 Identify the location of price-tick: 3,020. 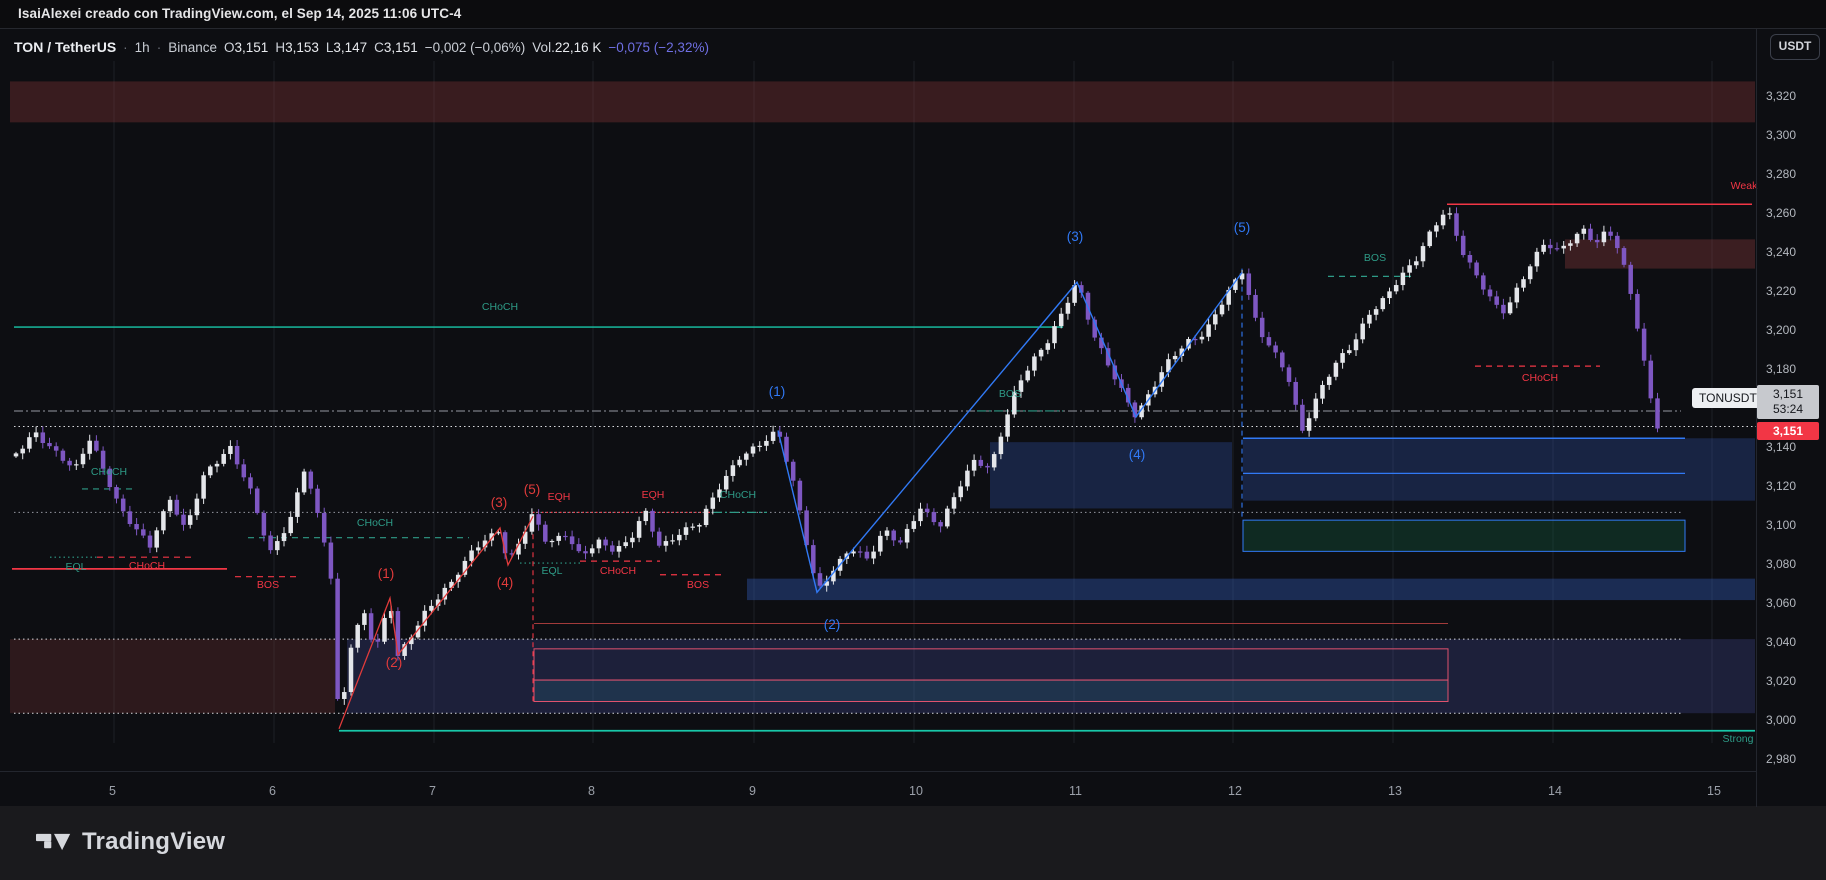
(1781, 681).